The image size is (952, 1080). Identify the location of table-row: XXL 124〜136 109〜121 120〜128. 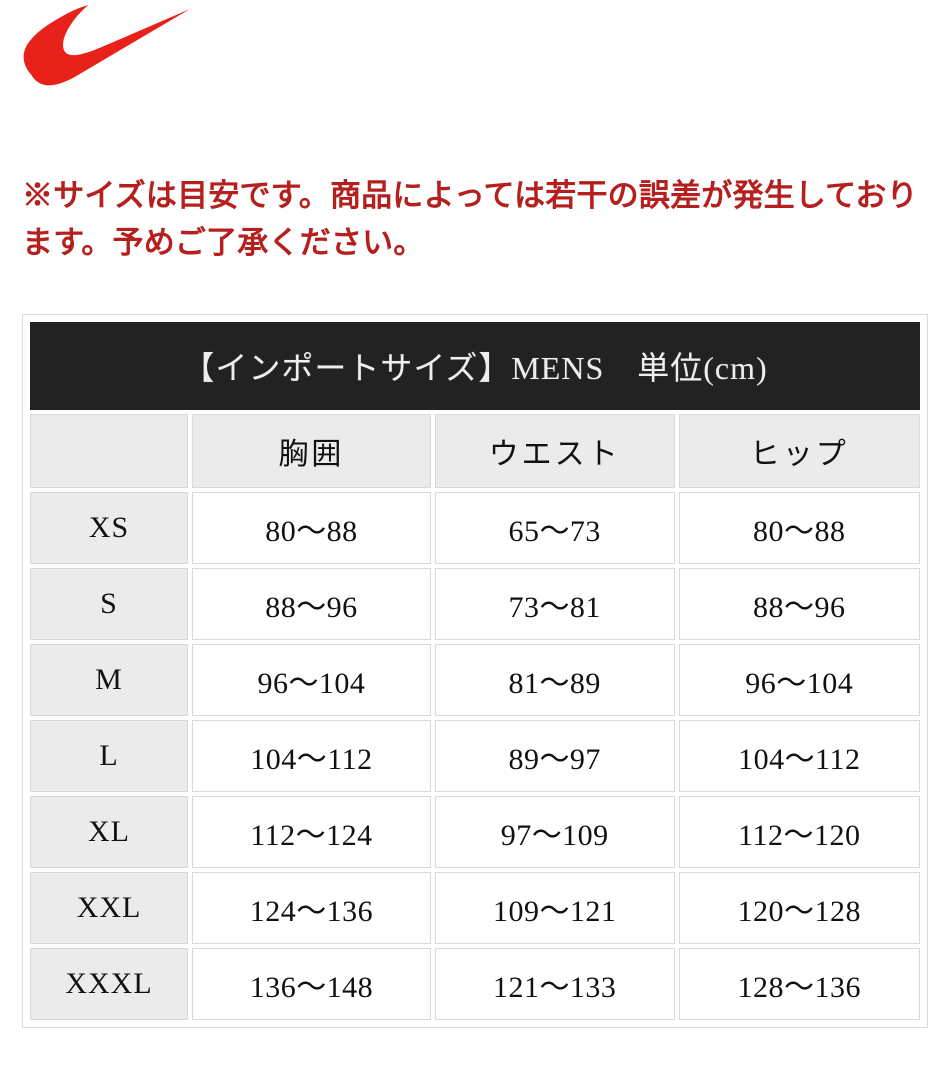
(475, 908).